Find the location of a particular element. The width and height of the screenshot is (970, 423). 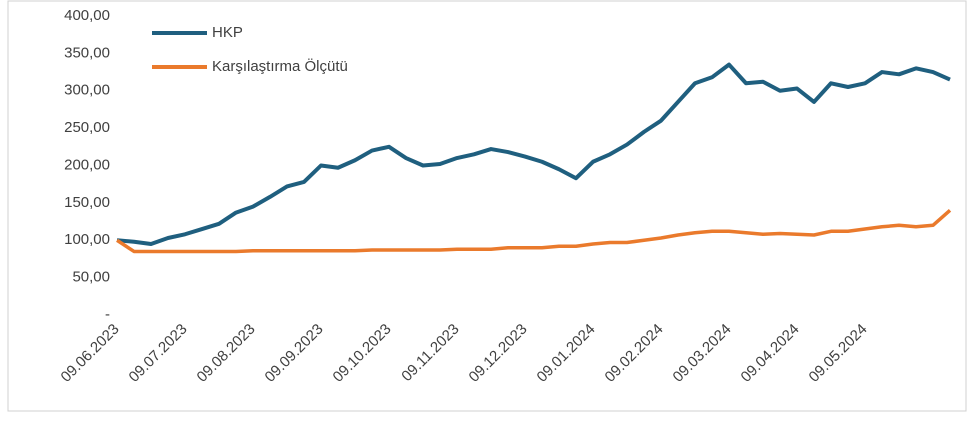

legend-label: Karşılaştırma Ölçütü is located at coordinates (280, 66).